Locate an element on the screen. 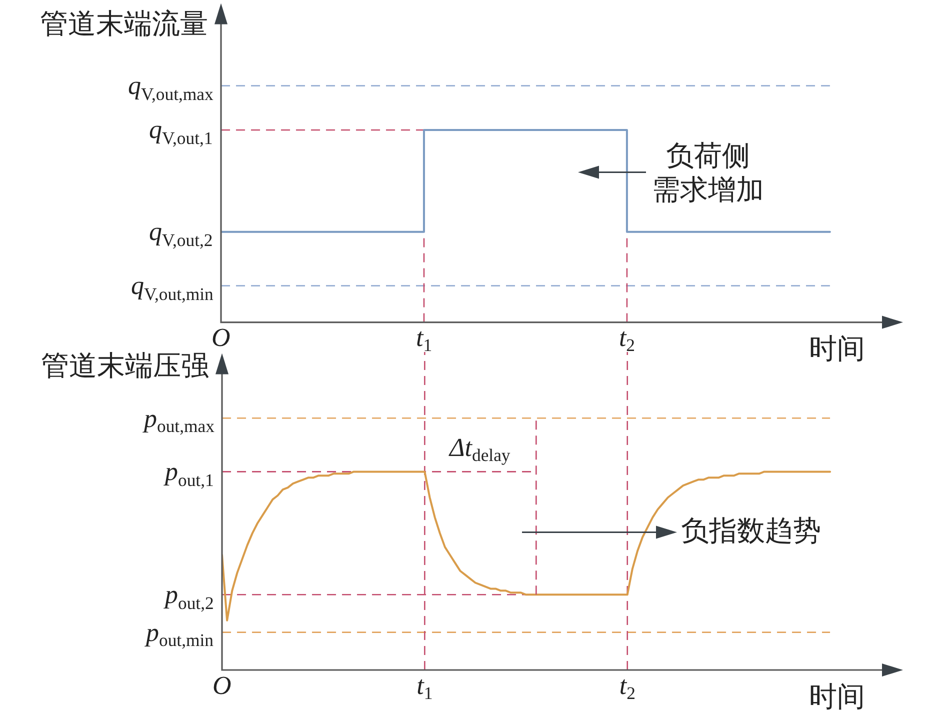  ref-line-label: p$_{out,max}$ is located at coordinates (179, 420).